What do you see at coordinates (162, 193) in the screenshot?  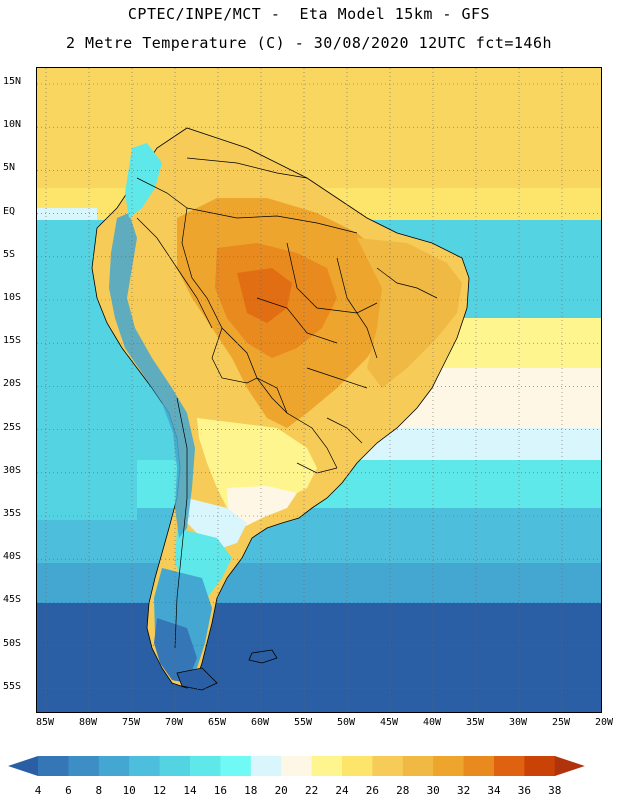 I see `border-colombia` at bounding box center [162, 193].